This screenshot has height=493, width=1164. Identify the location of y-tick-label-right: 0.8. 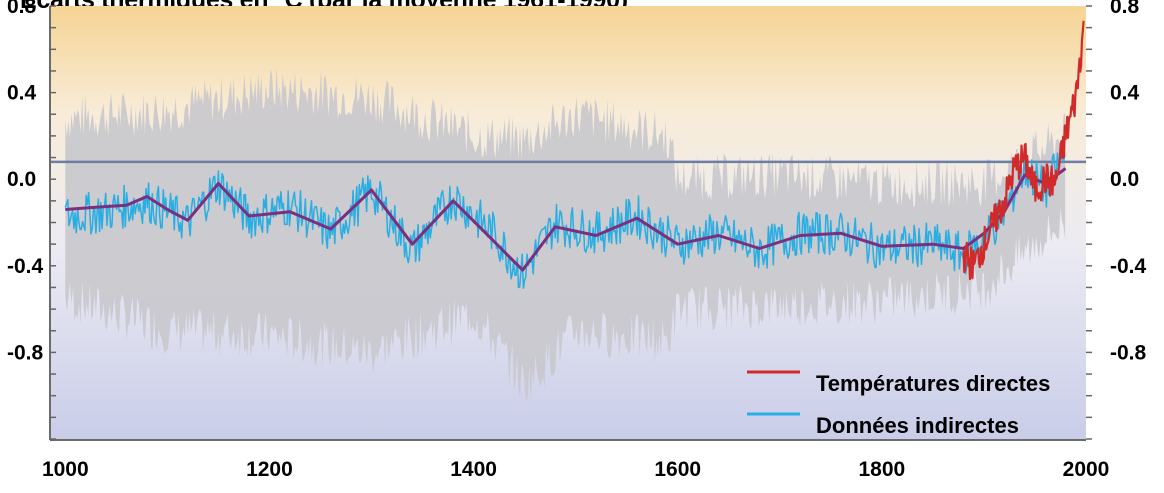
(1125, 9).